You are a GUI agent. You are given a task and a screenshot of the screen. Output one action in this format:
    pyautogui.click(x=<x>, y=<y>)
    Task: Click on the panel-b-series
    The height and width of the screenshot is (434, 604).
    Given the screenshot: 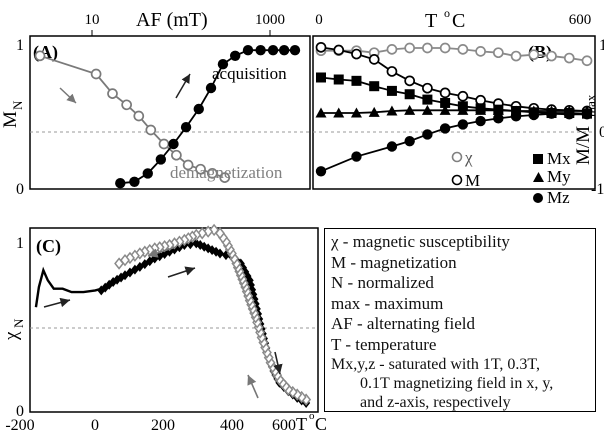 What is the action you would take?
    pyautogui.click(x=454, y=109)
    